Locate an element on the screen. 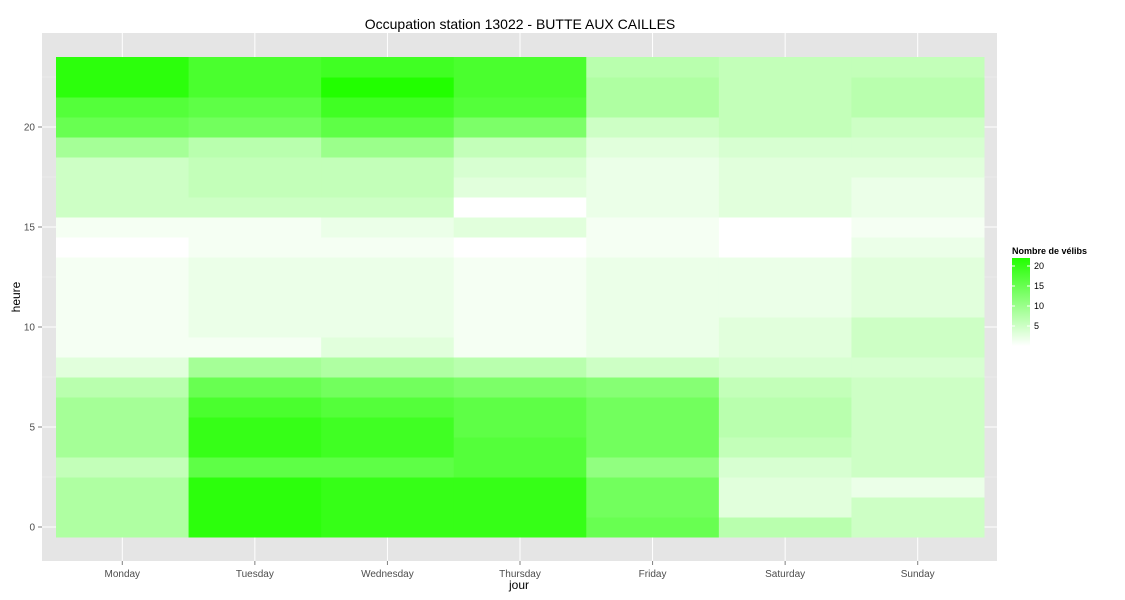  x-tick-label: Saturday is located at coordinates (785, 574).